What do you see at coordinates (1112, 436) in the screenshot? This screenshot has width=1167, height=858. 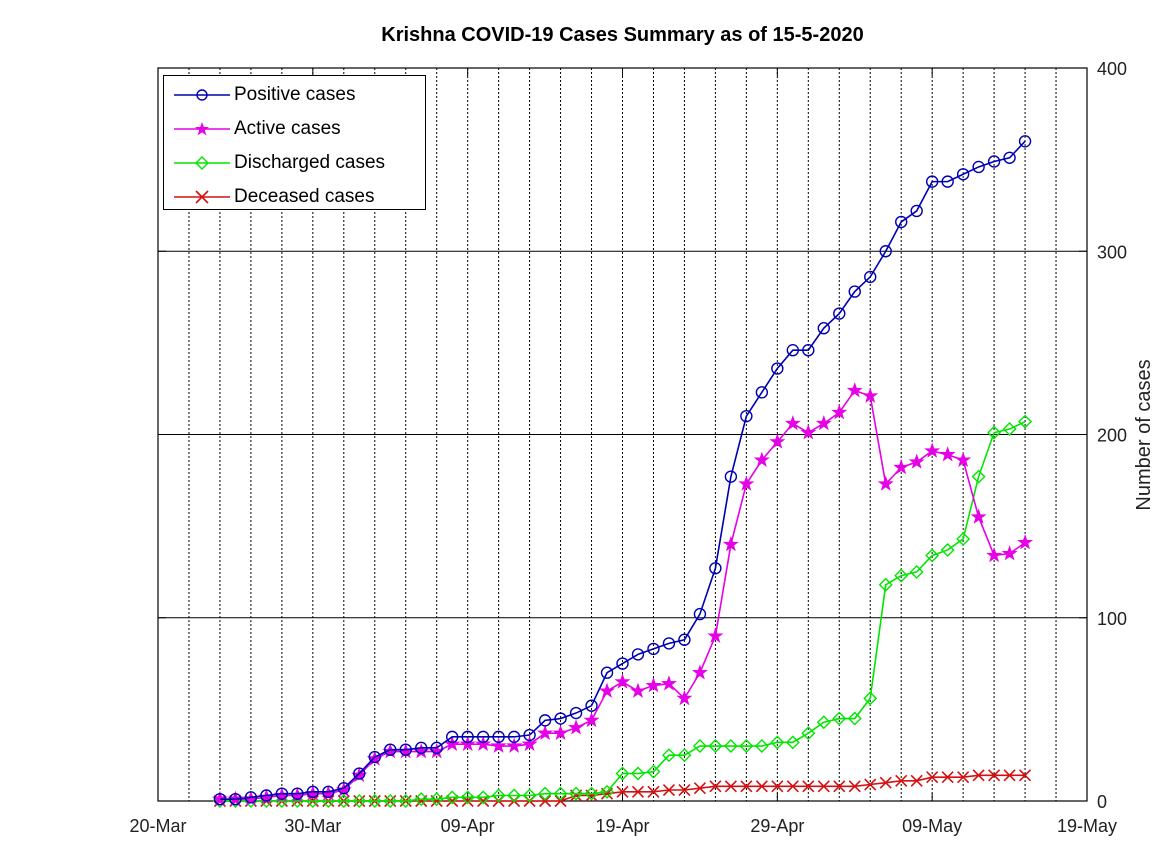 I see `y-tick-label: 200` at bounding box center [1112, 436].